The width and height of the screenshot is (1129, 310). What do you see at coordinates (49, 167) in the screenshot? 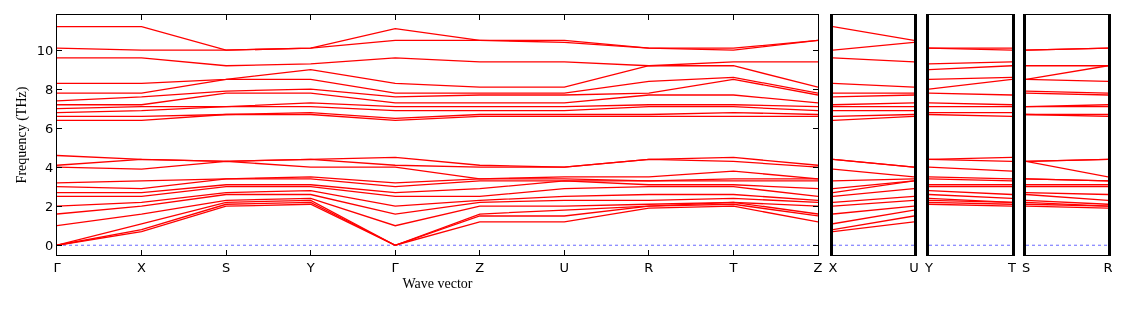
I see `y-tick-label: 4` at bounding box center [49, 167].